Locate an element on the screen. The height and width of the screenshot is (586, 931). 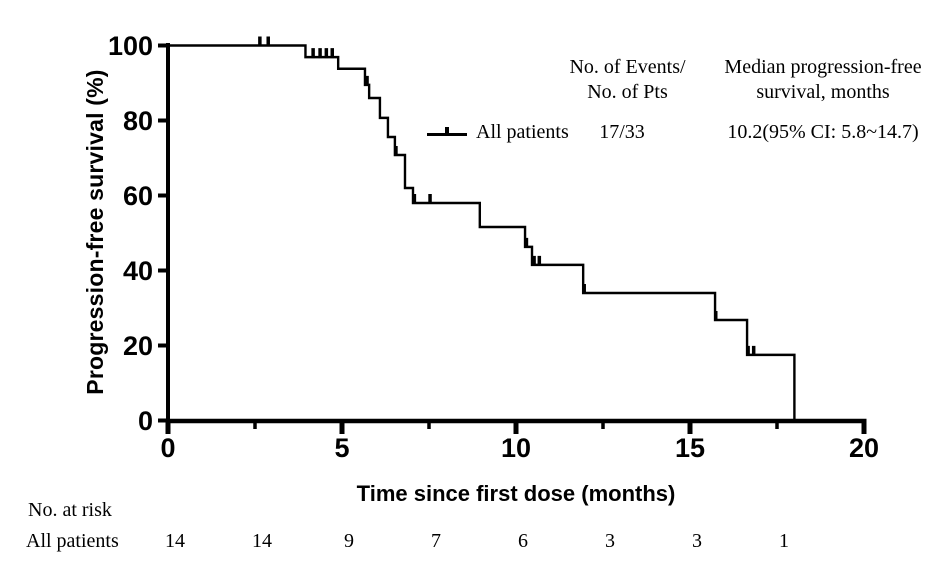
y-tick-label: 20 is located at coordinates (138, 346).